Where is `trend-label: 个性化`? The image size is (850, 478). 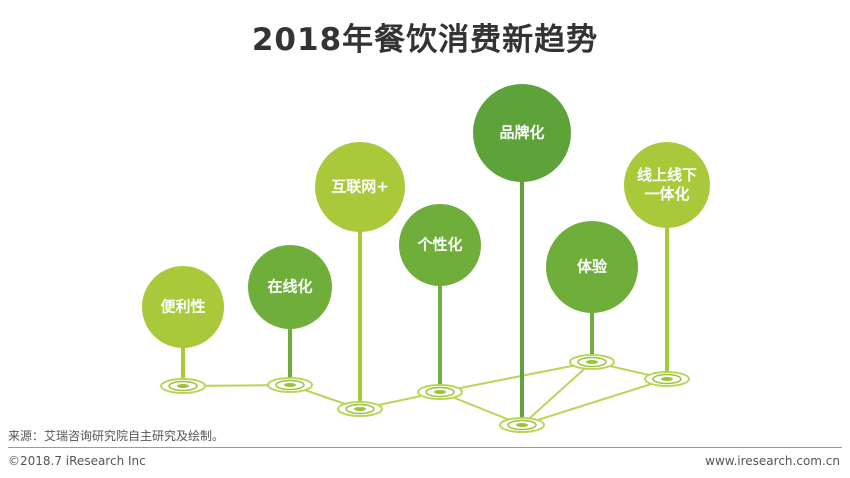 trend-label: 个性化 is located at coordinates (439, 245).